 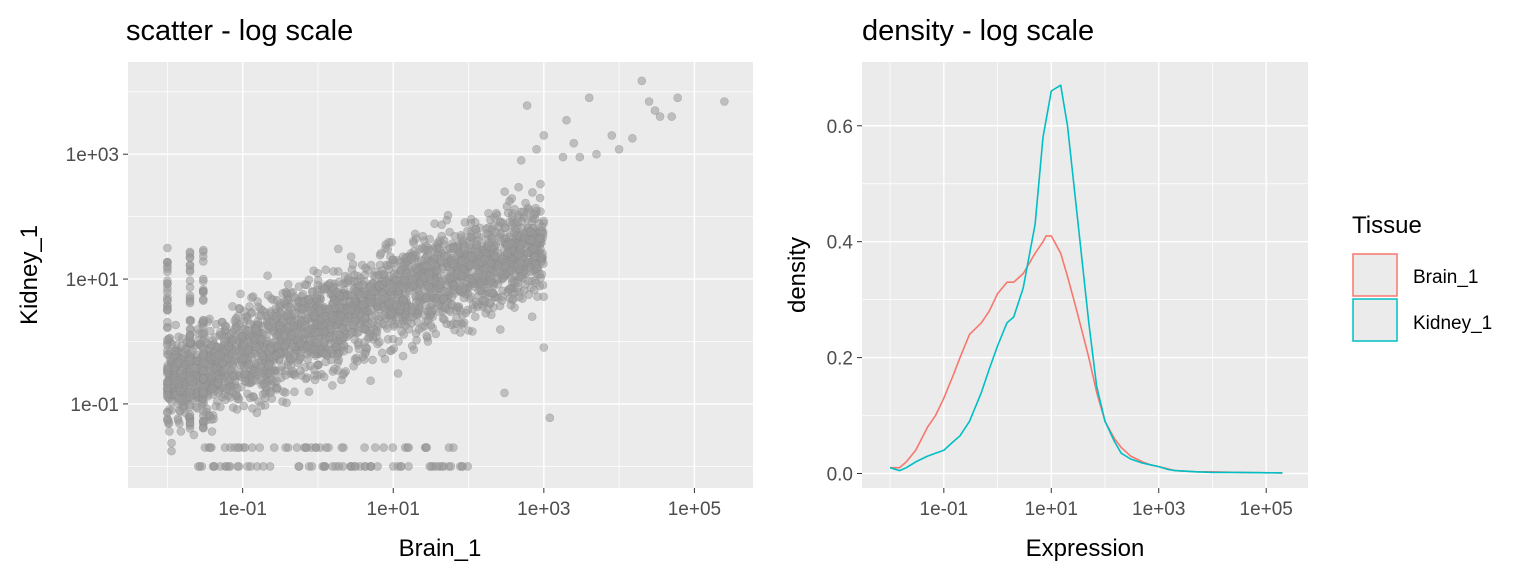 I want to click on scatter-x-tick-label: 1e+01, so click(x=393, y=509).